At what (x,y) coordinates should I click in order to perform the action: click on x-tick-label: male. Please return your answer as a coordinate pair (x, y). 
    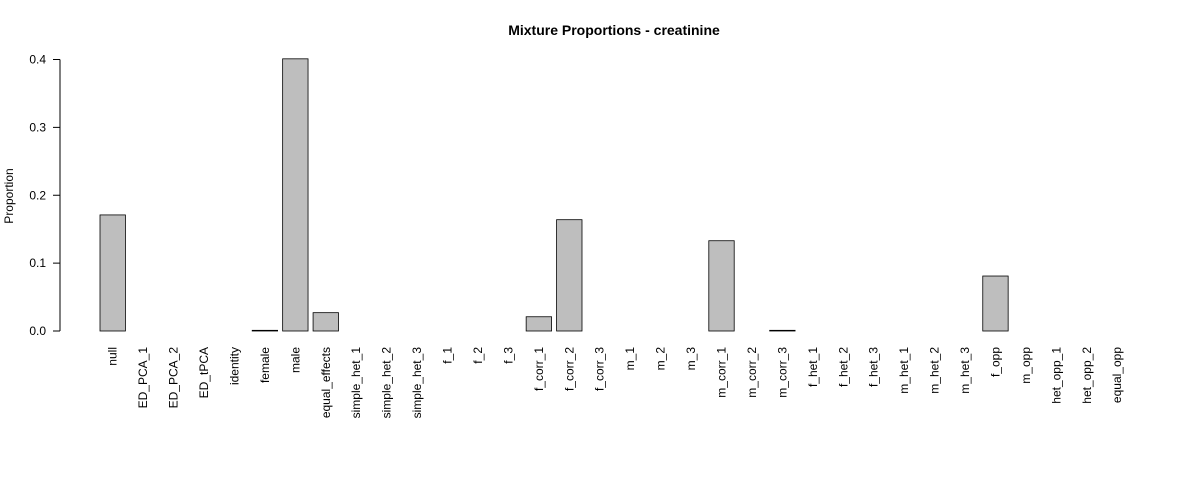
    Looking at the image, I should click on (295, 360).